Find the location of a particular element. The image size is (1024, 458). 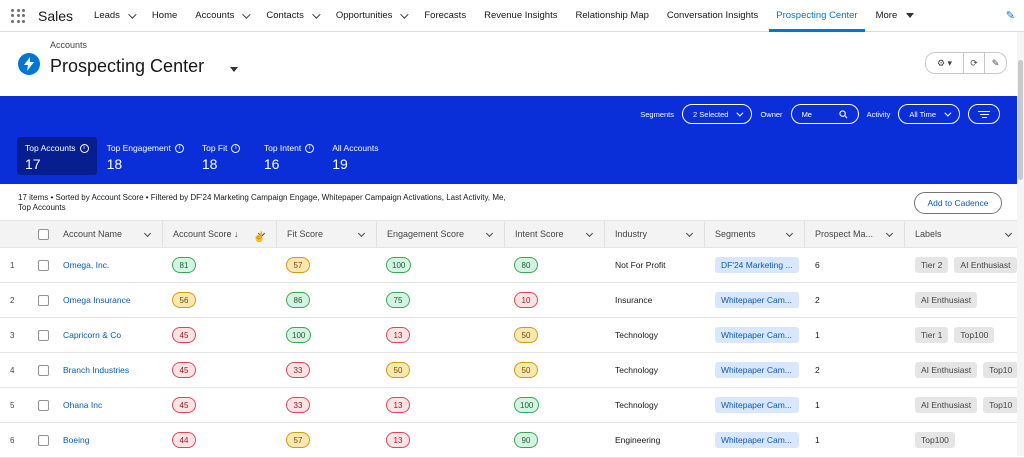

app-launcher-icon is located at coordinates (18, 15).